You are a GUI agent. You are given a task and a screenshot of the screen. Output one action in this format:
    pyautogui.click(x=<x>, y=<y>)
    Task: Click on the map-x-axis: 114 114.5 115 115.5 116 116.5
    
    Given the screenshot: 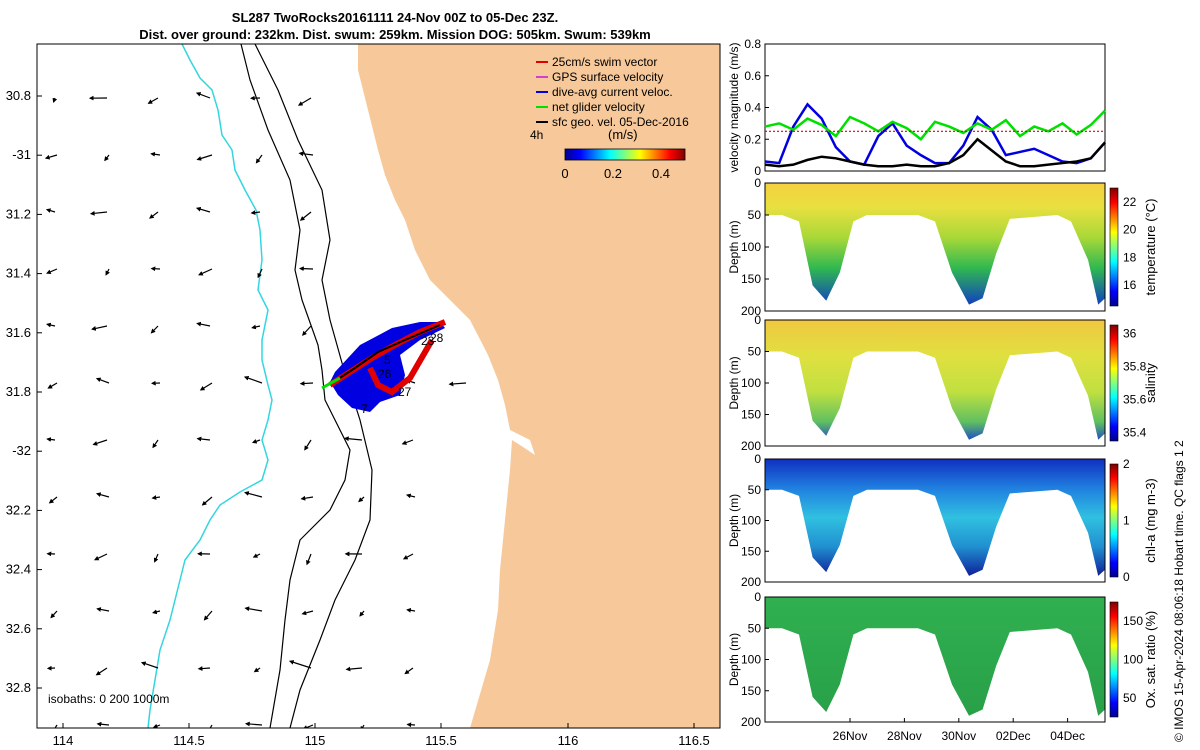 What is the action you would take?
    pyautogui.click(x=381, y=735)
    